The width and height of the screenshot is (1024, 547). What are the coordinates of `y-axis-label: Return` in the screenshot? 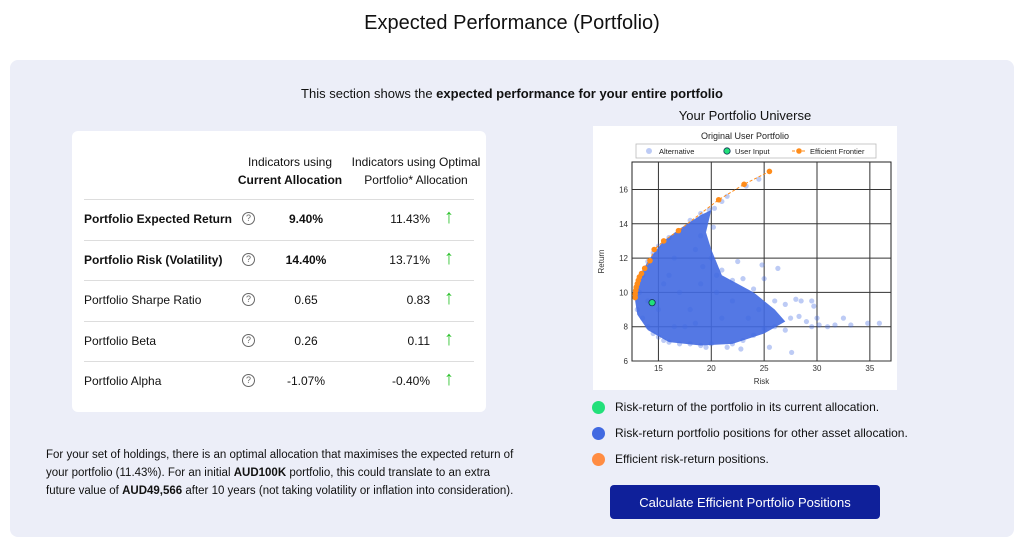 It's located at (601, 261).